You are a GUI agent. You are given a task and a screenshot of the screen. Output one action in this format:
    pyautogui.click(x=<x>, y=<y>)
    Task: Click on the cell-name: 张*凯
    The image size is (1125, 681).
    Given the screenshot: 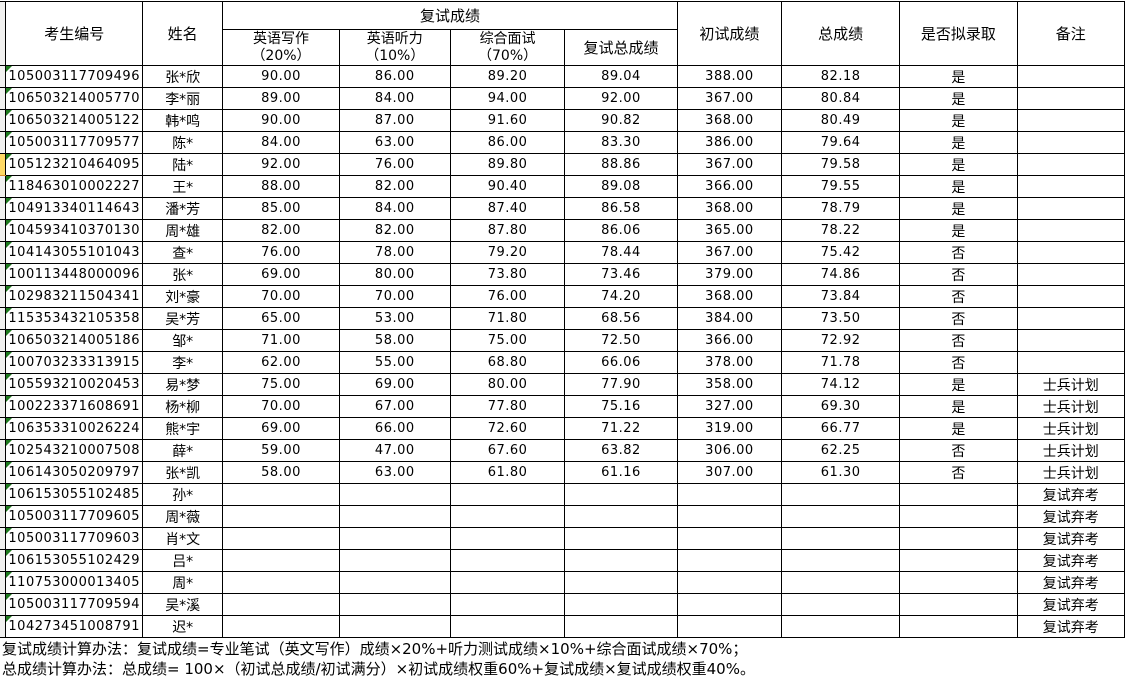 What is the action you would take?
    pyautogui.click(x=182, y=472)
    